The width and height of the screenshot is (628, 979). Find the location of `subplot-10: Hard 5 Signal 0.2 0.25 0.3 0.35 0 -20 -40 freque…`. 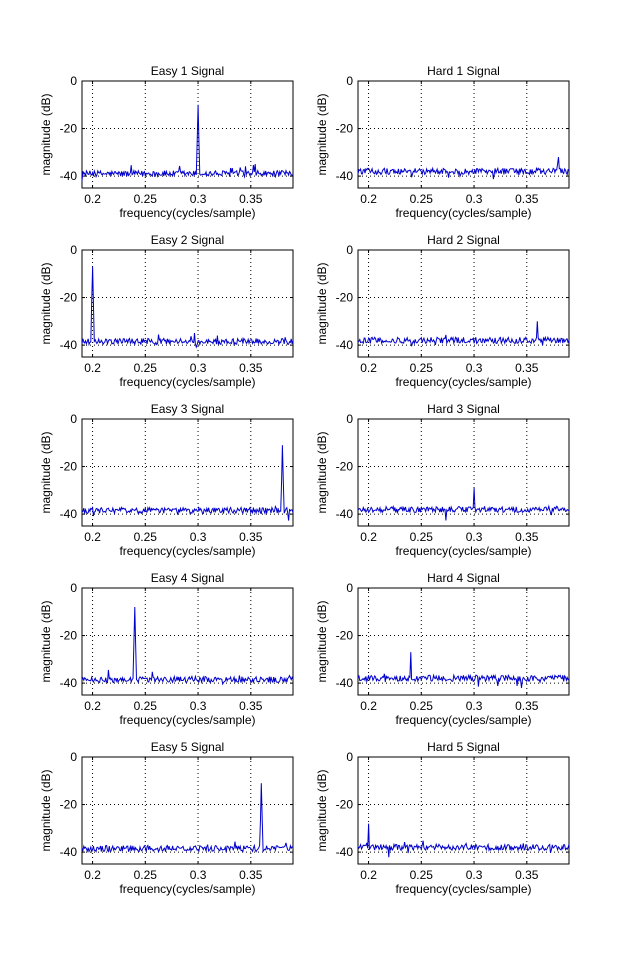

subplot-10: Hard 5 Signal 0.2 0.25 0.3 0.35 0 -20 -40 freque… is located at coordinates (442, 818).